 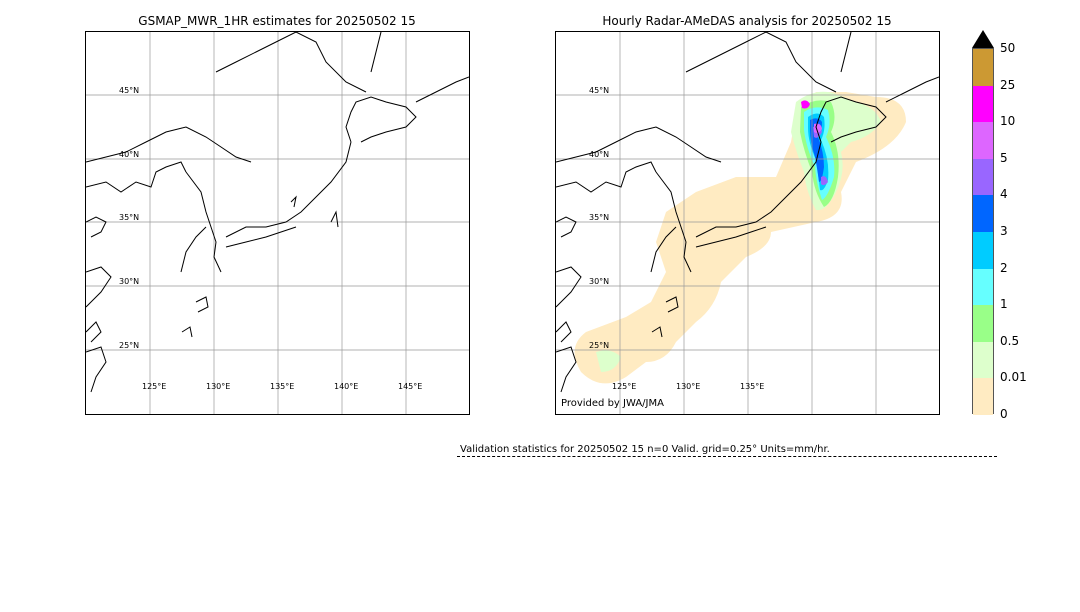 I want to click on credit-text: Provided by JWA/JMA, so click(x=612, y=403).